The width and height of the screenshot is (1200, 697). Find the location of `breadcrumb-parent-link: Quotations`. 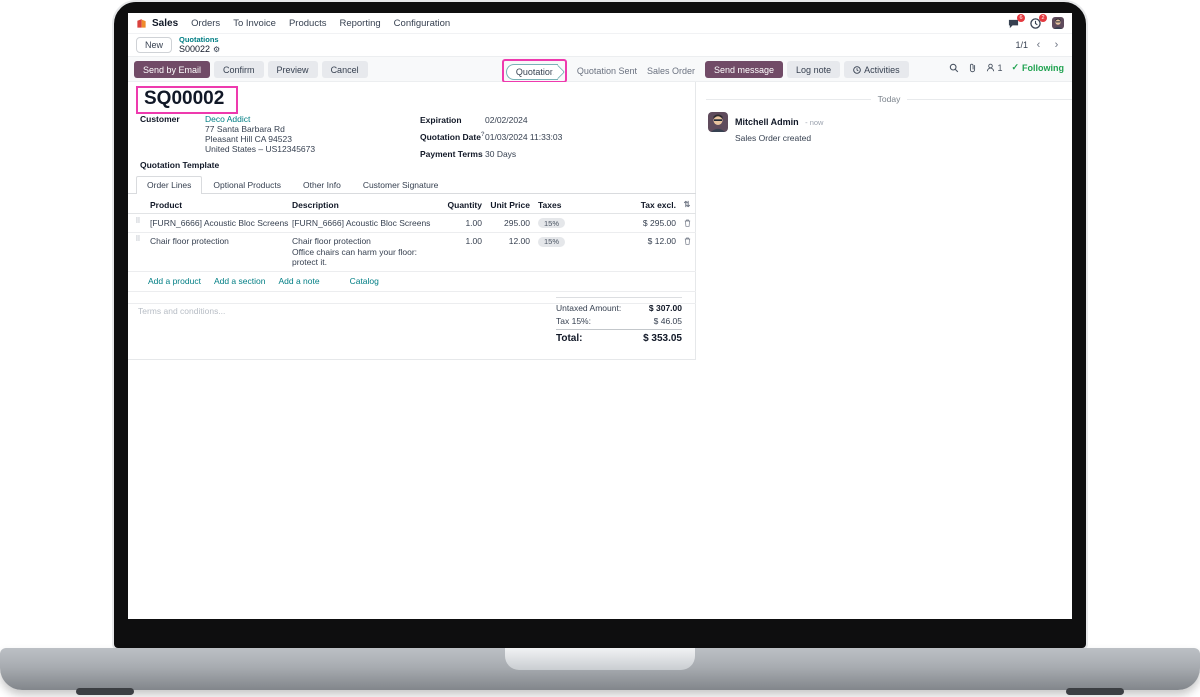

breadcrumb-parent-link: Quotations is located at coordinates (199, 39).